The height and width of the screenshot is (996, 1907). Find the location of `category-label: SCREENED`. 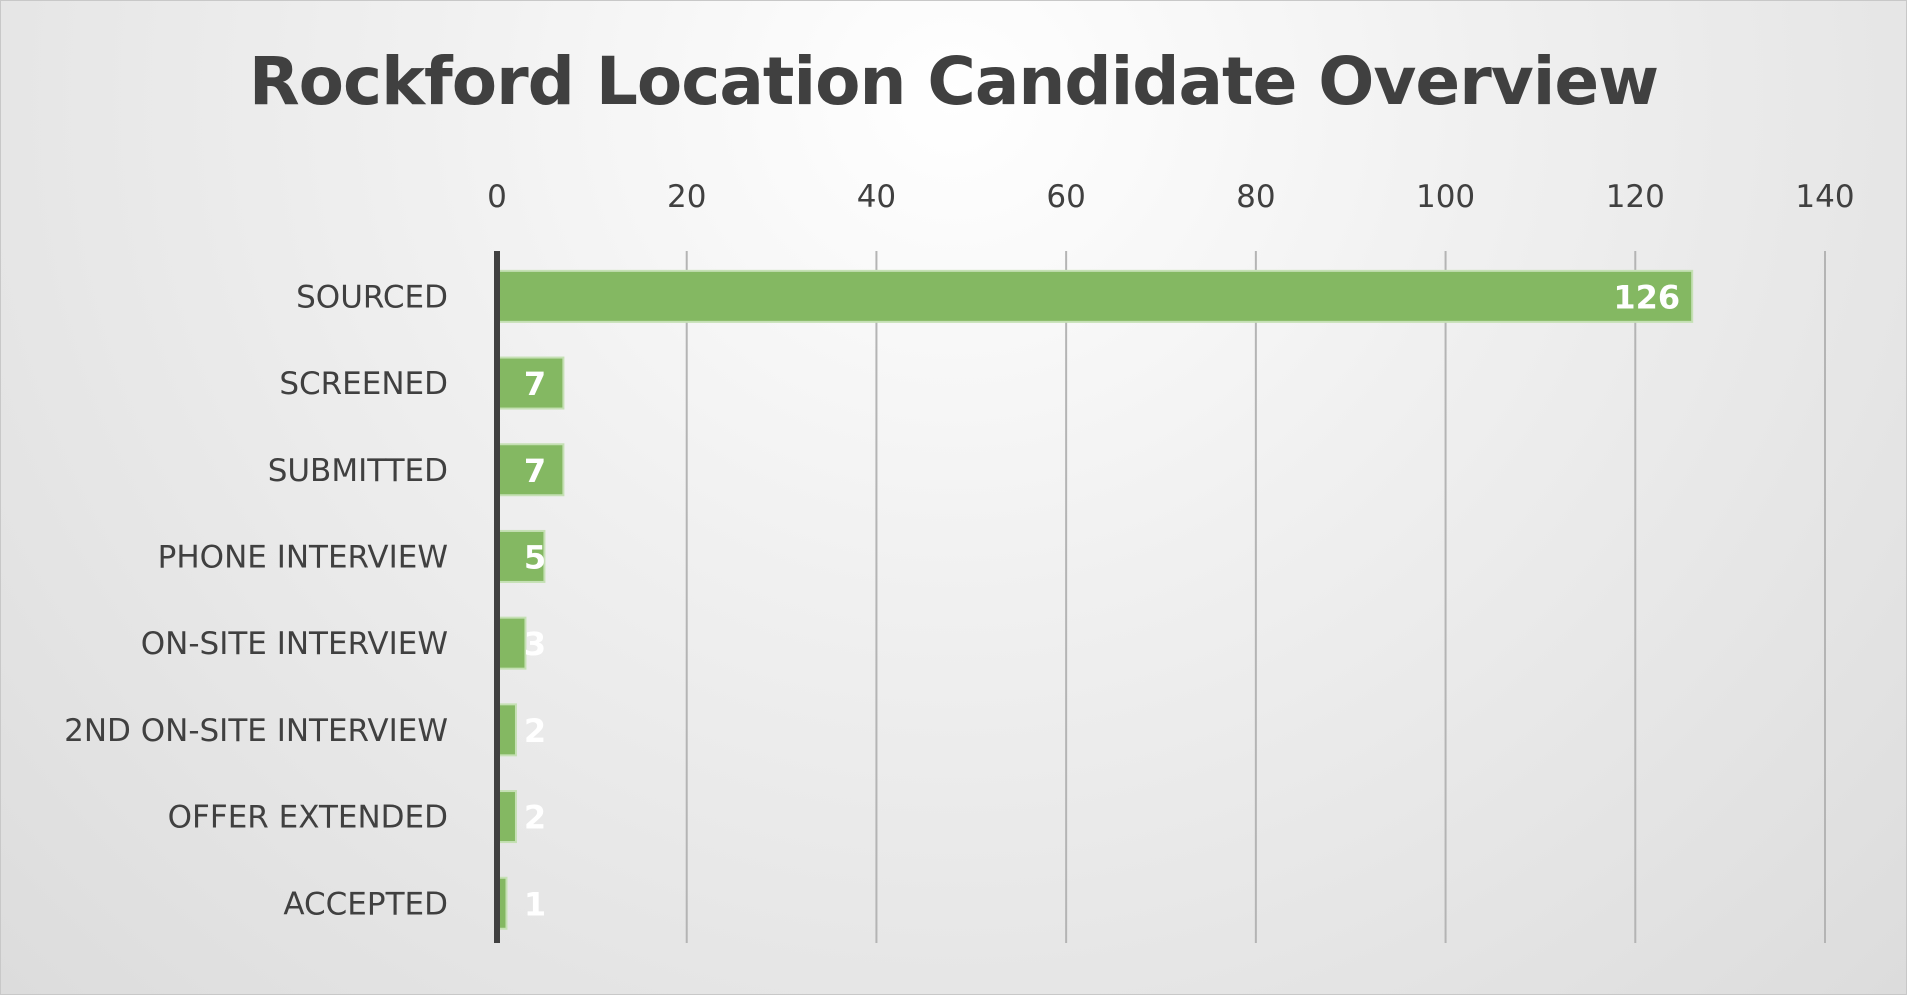

category-label: SCREENED is located at coordinates (363, 384).